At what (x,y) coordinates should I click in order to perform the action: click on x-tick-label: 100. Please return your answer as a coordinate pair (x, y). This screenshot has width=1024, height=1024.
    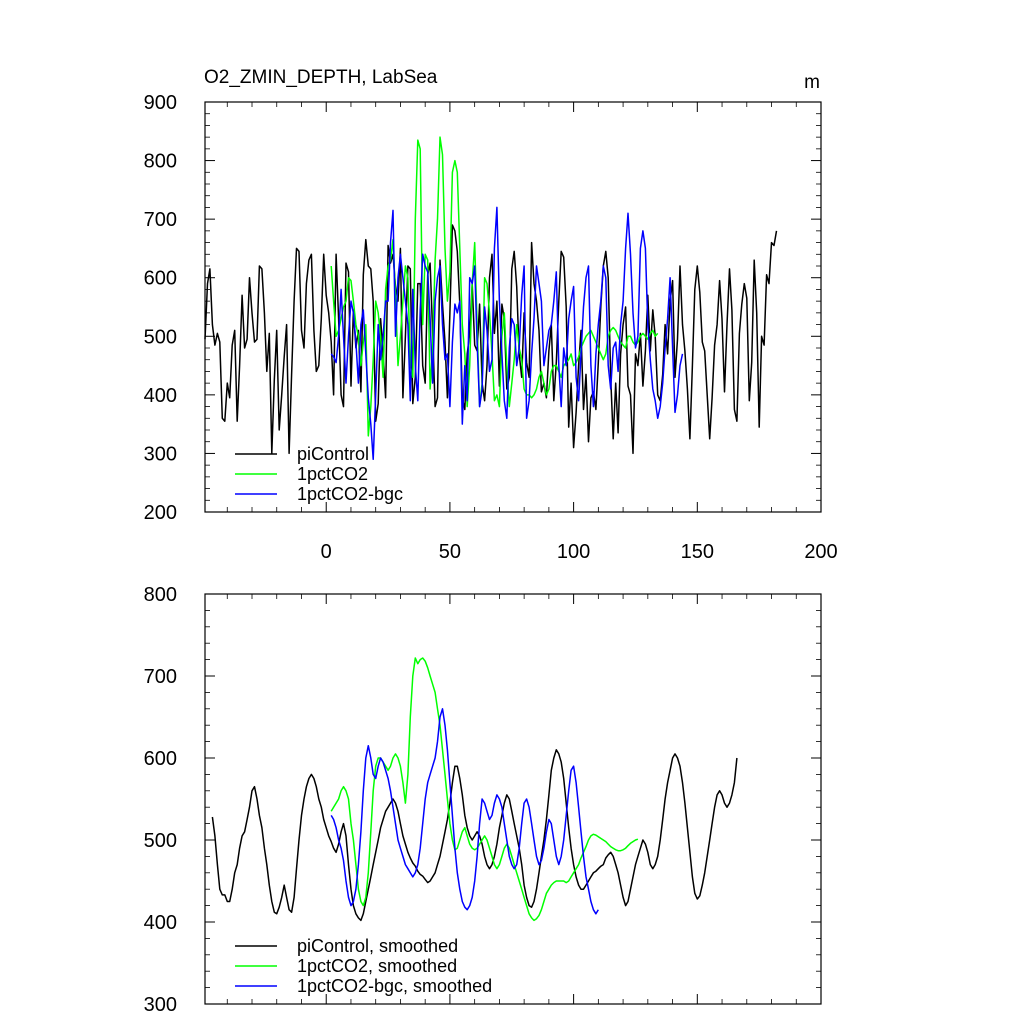
    Looking at the image, I should click on (573, 552).